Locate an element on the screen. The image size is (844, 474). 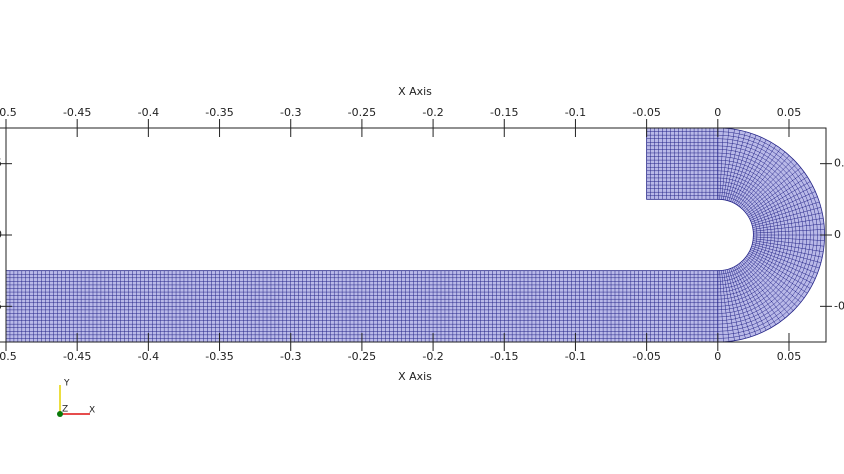
x-axis-label: X is located at coordinates (92, 411).